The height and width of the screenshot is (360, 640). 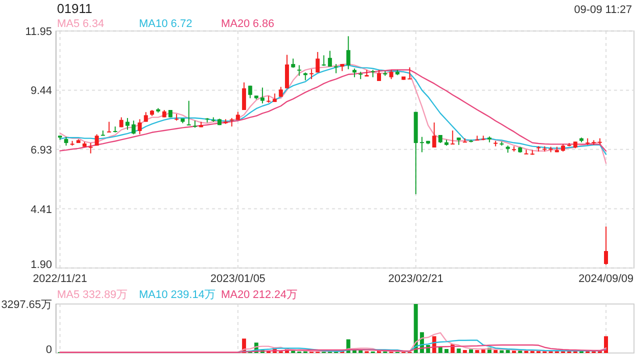 What do you see at coordinates (41, 91) in the screenshot?
I see `y-tick-label: 9.44` at bounding box center [41, 91].